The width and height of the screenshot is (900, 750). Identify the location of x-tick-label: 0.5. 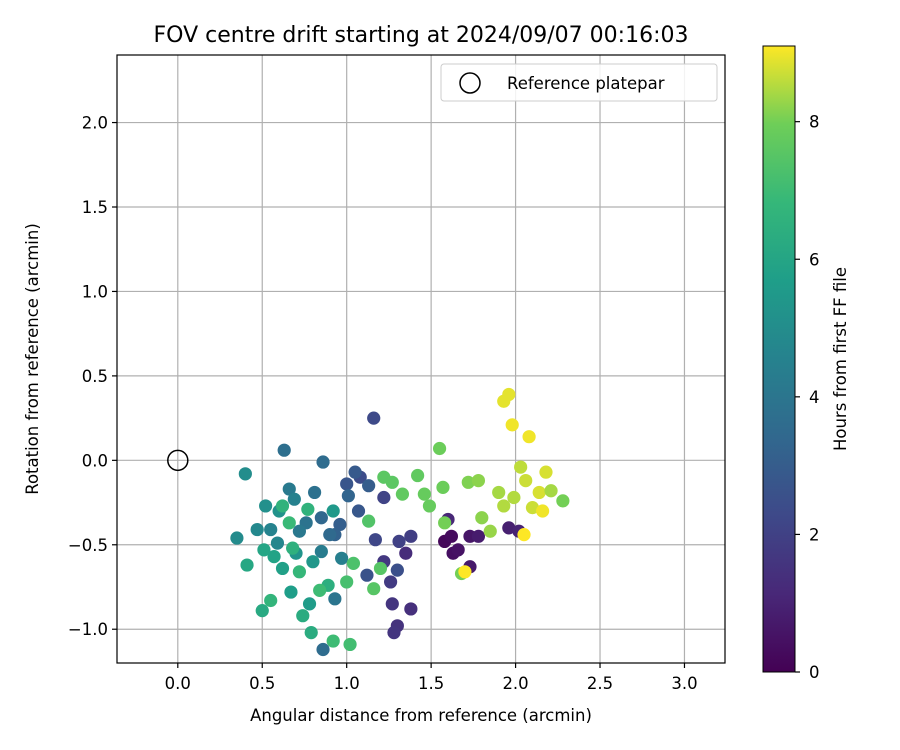
(262, 683).